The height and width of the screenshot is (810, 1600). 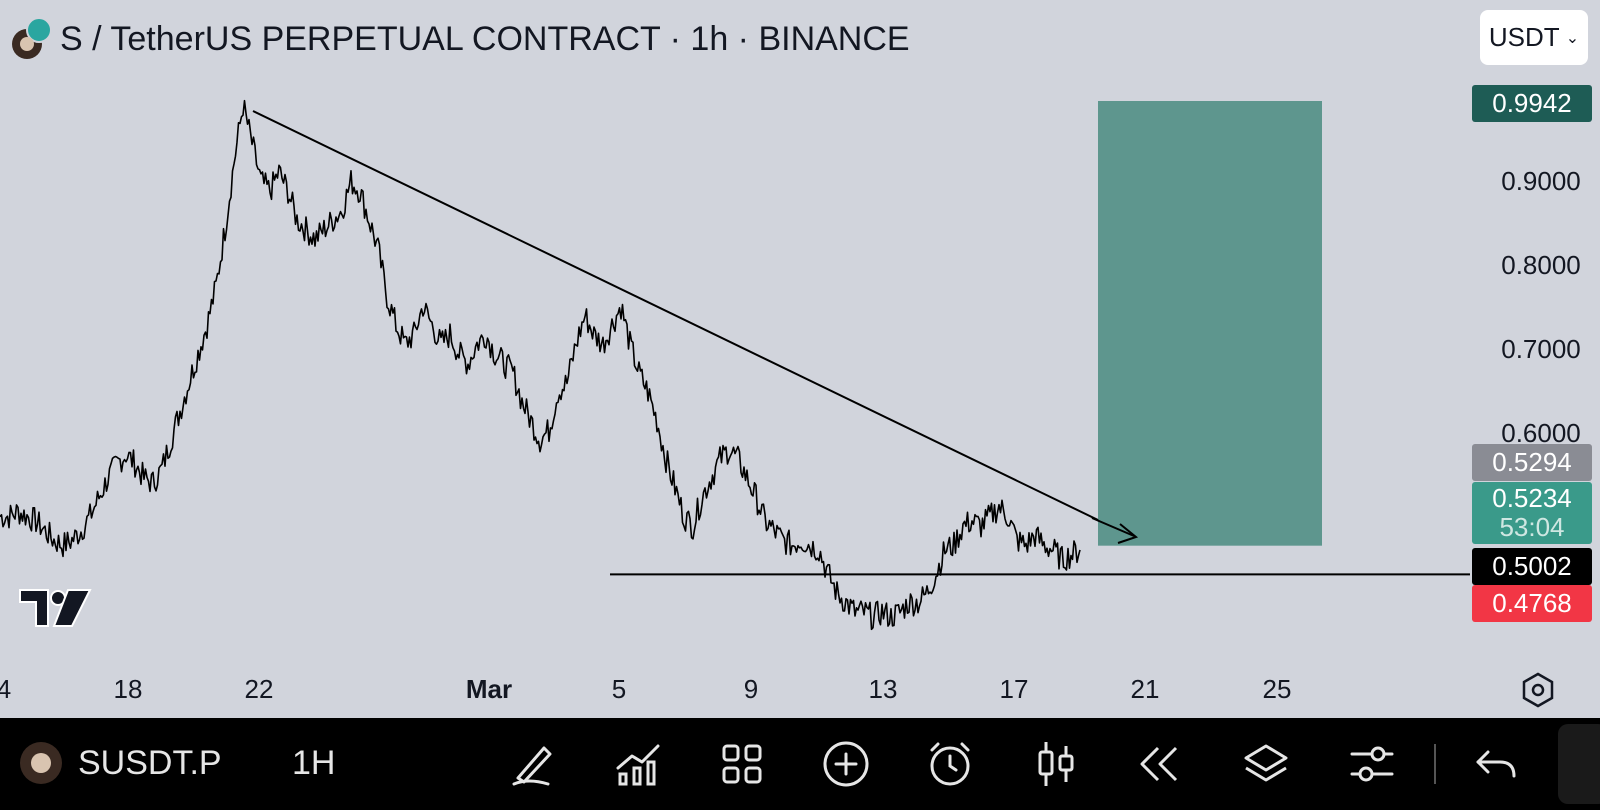 I want to click on projection-arrow, so click(x=1113, y=527).